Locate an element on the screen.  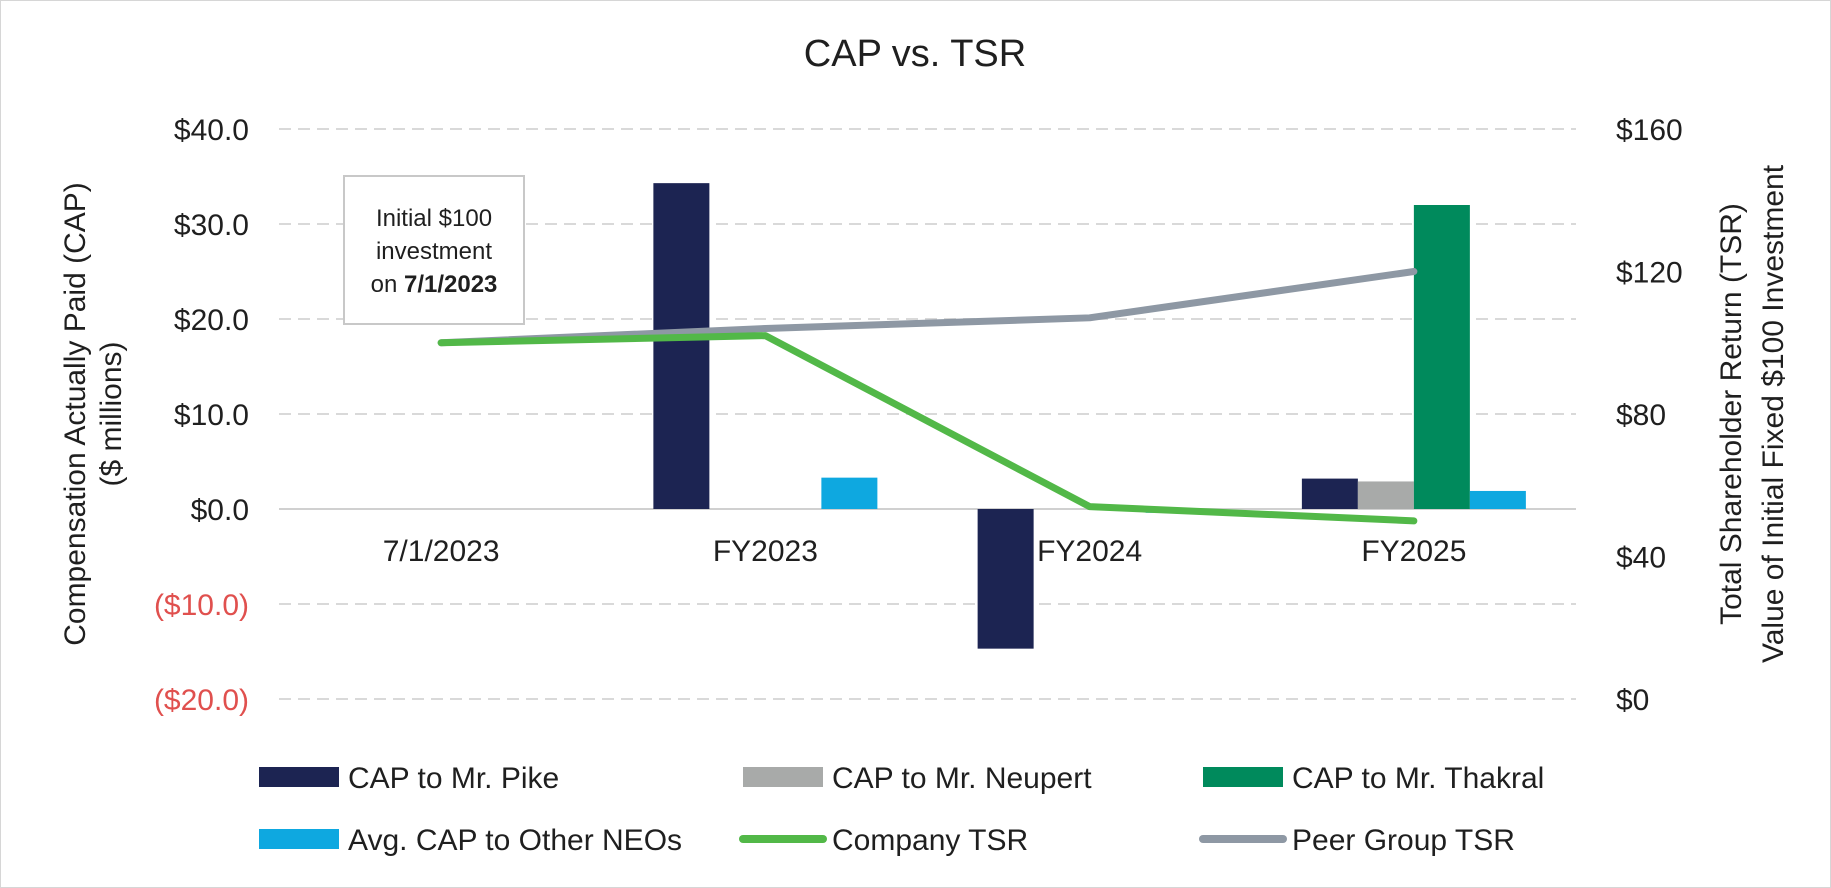
category-label: FY2025 is located at coordinates (1413, 551).